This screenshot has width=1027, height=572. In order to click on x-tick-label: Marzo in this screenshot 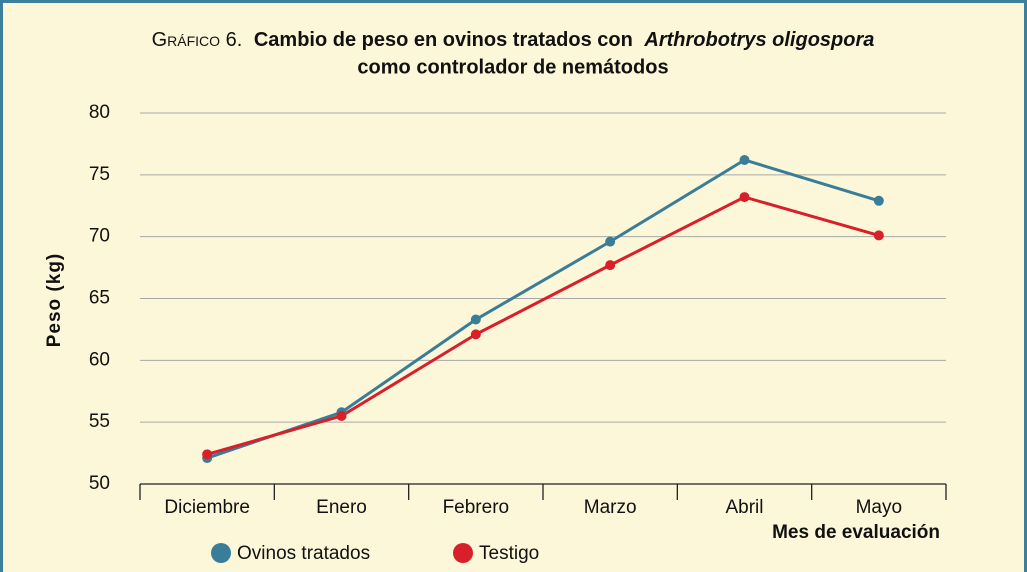, I will do `click(610, 507)`.